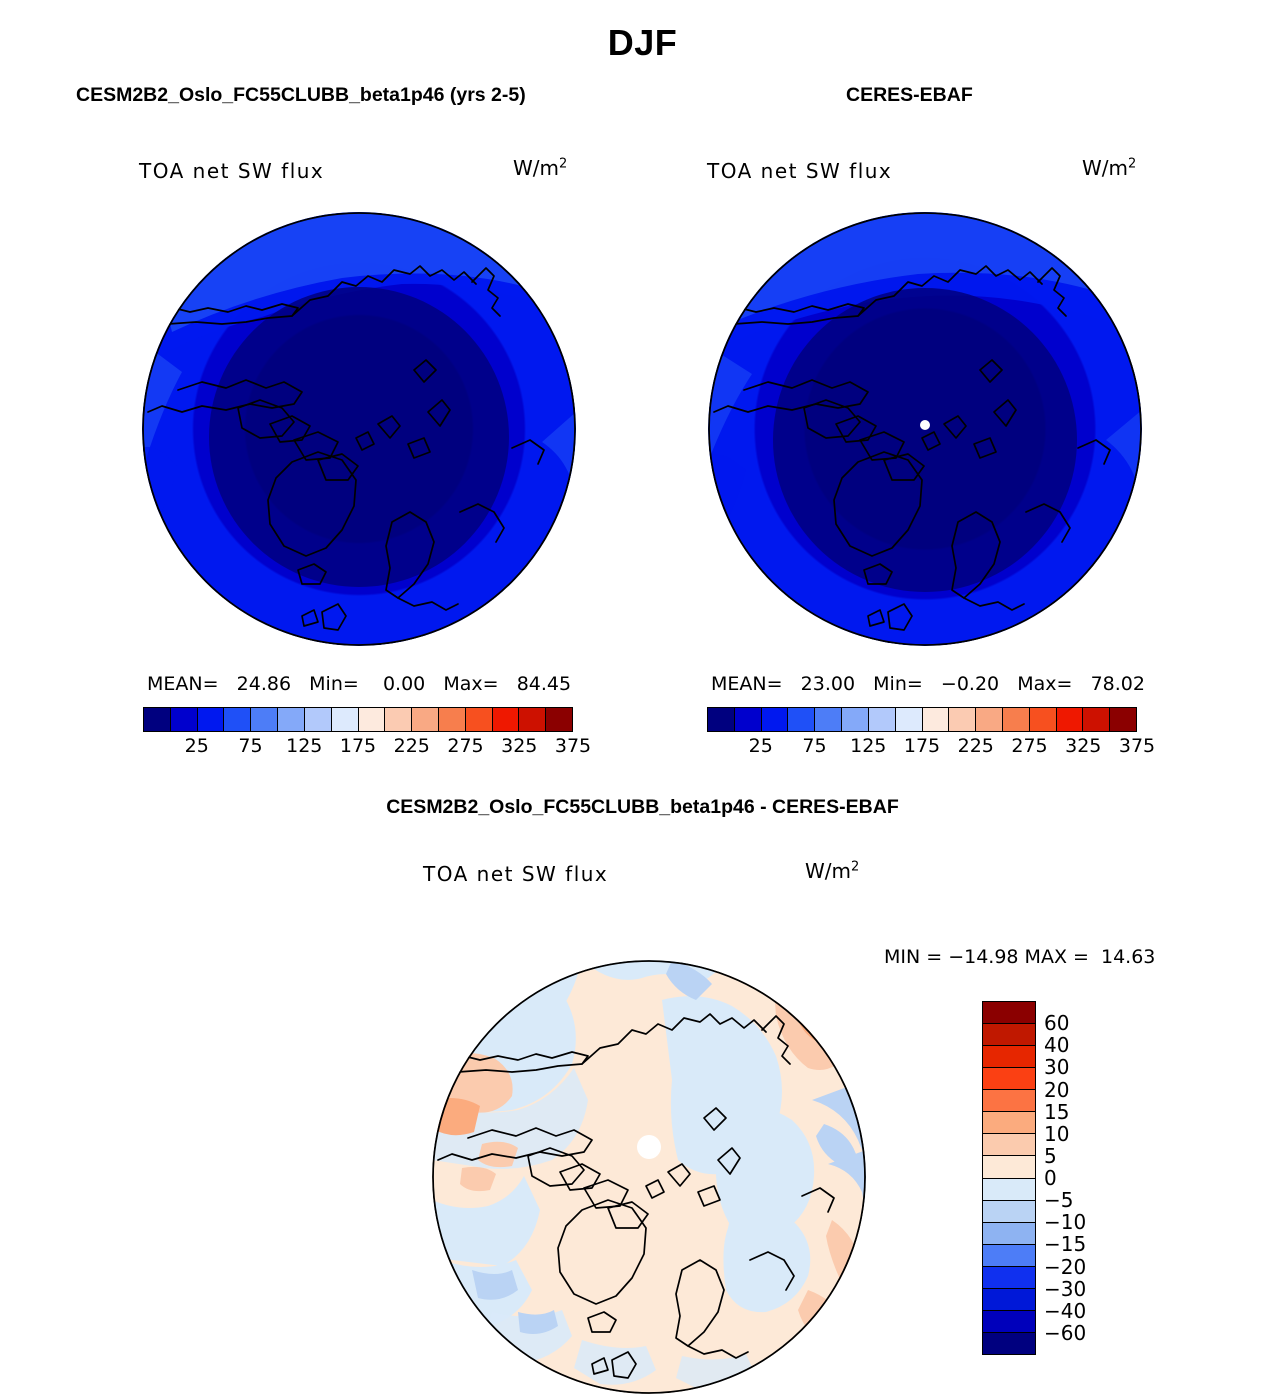 Image resolution: width=1285 pixels, height=1394 pixels. What do you see at coordinates (800, 171) in the screenshot?
I see `right-variable-label: TOA net SW flux` at bounding box center [800, 171].